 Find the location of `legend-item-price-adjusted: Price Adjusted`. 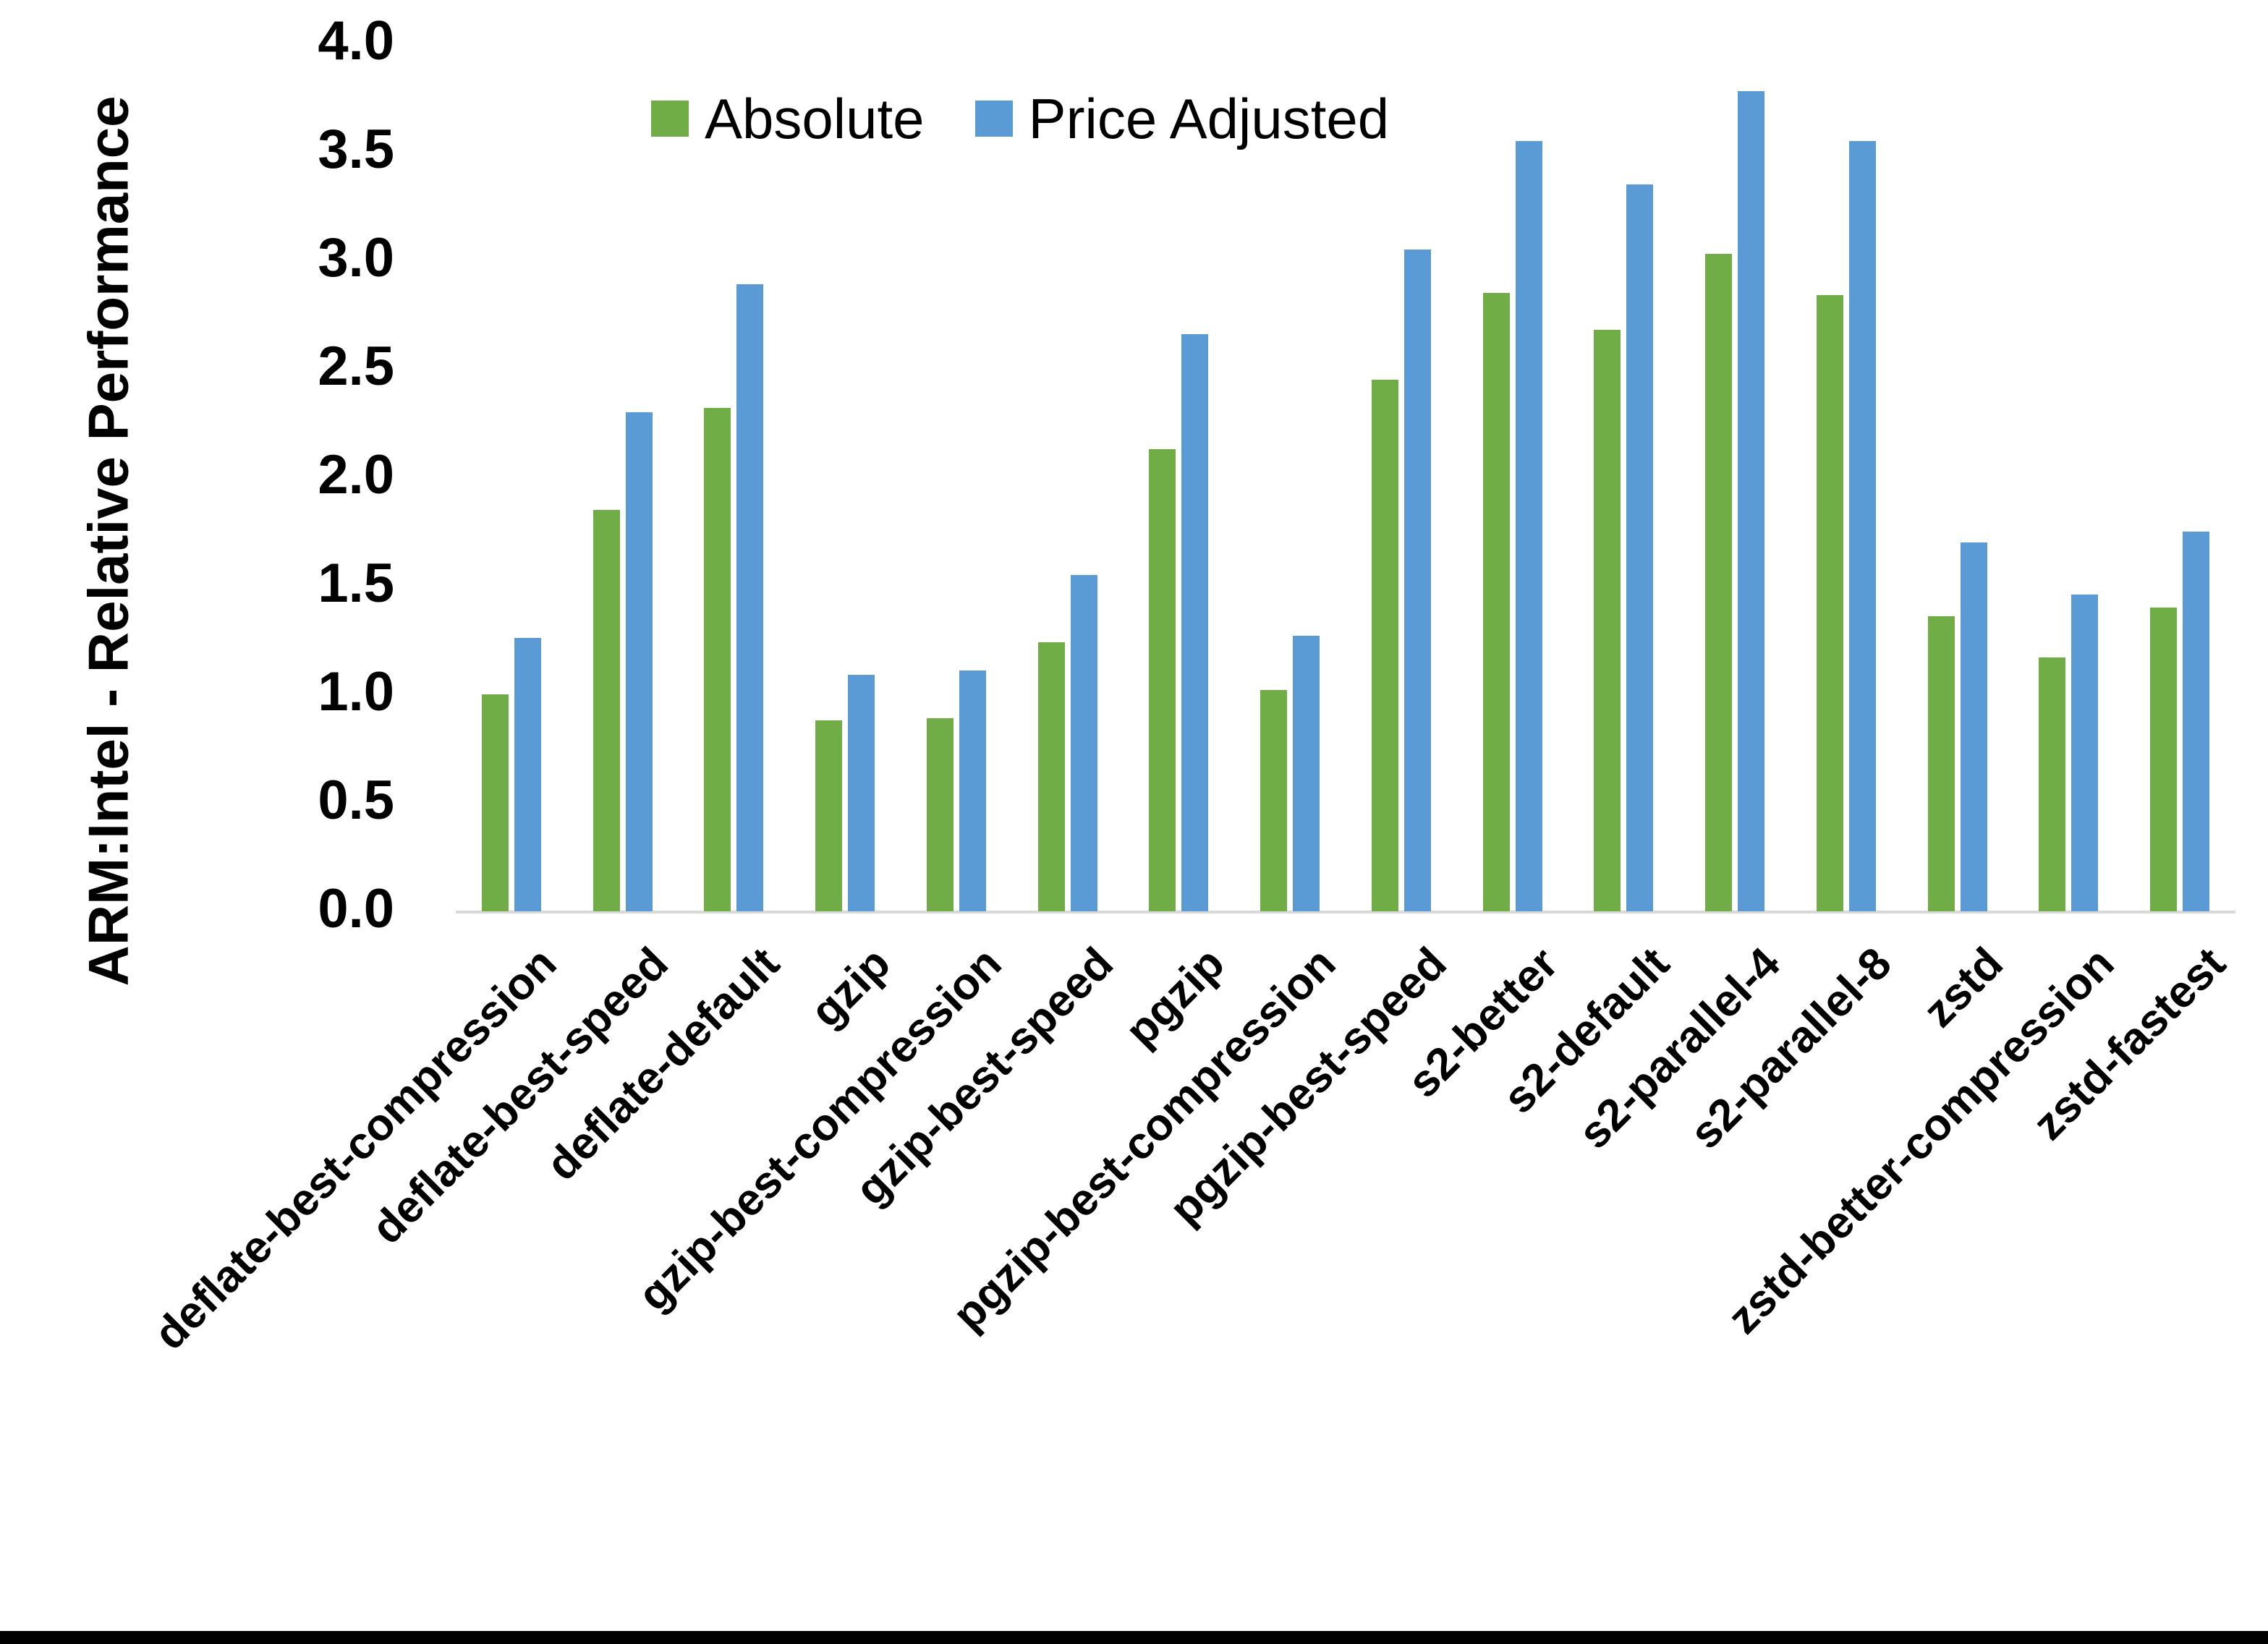

legend-item-price-adjusted: Price Adjusted is located at coordinates (1182, 118).